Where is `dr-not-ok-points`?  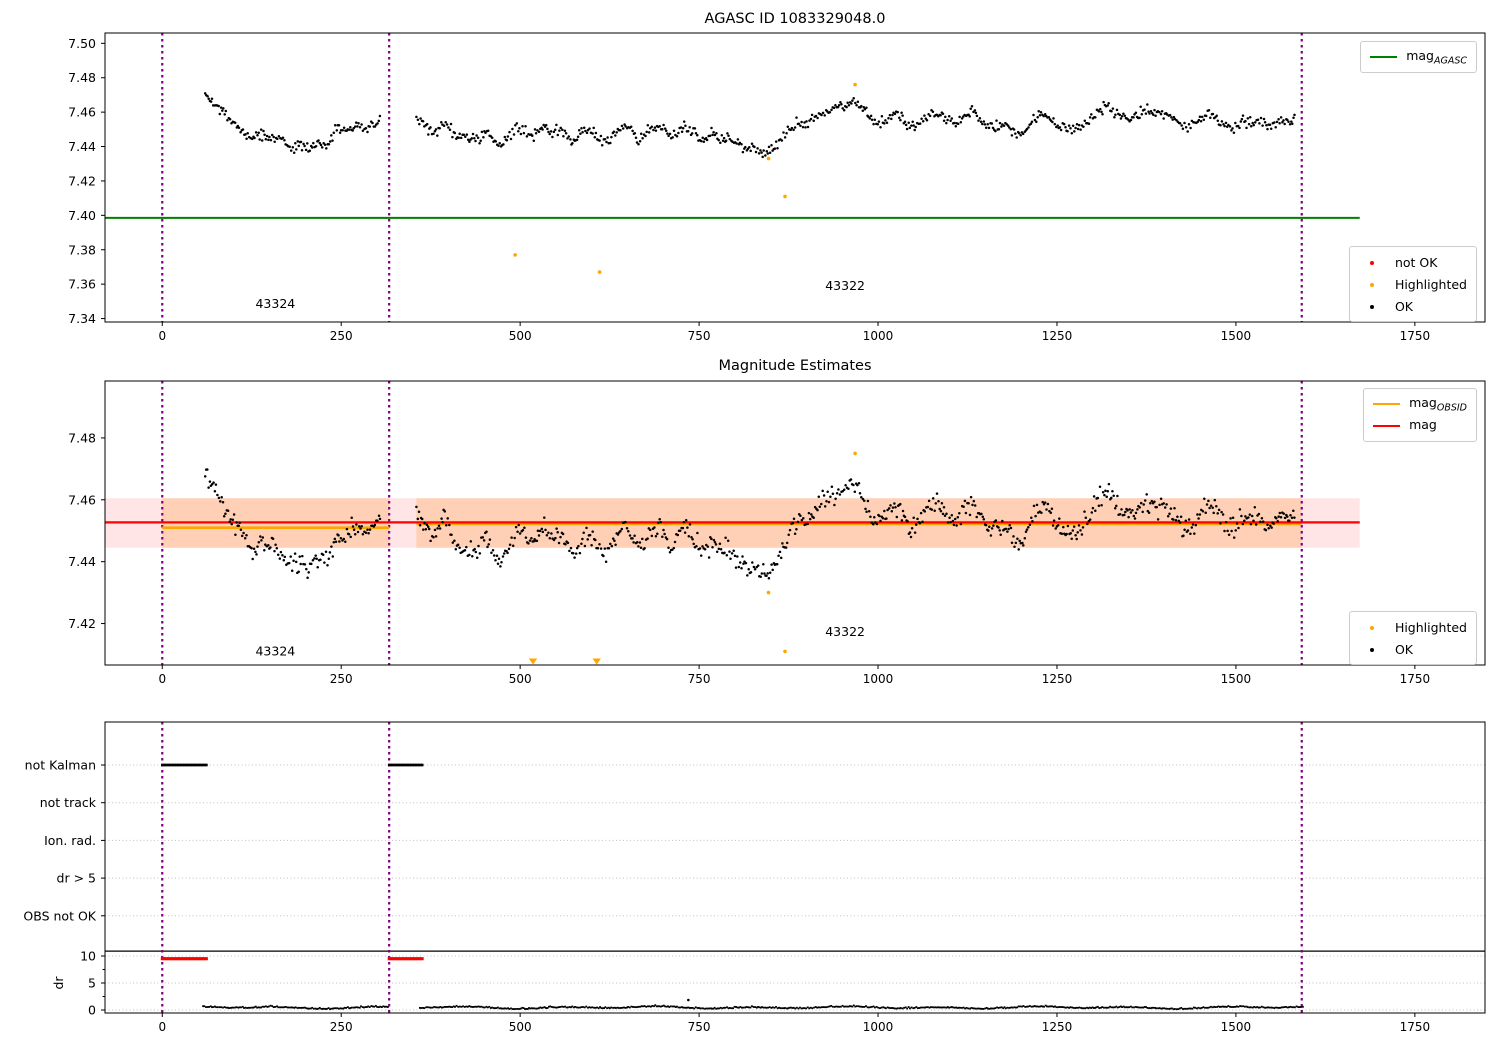 dr-not-ok-points is located at coordinates (292, 959).